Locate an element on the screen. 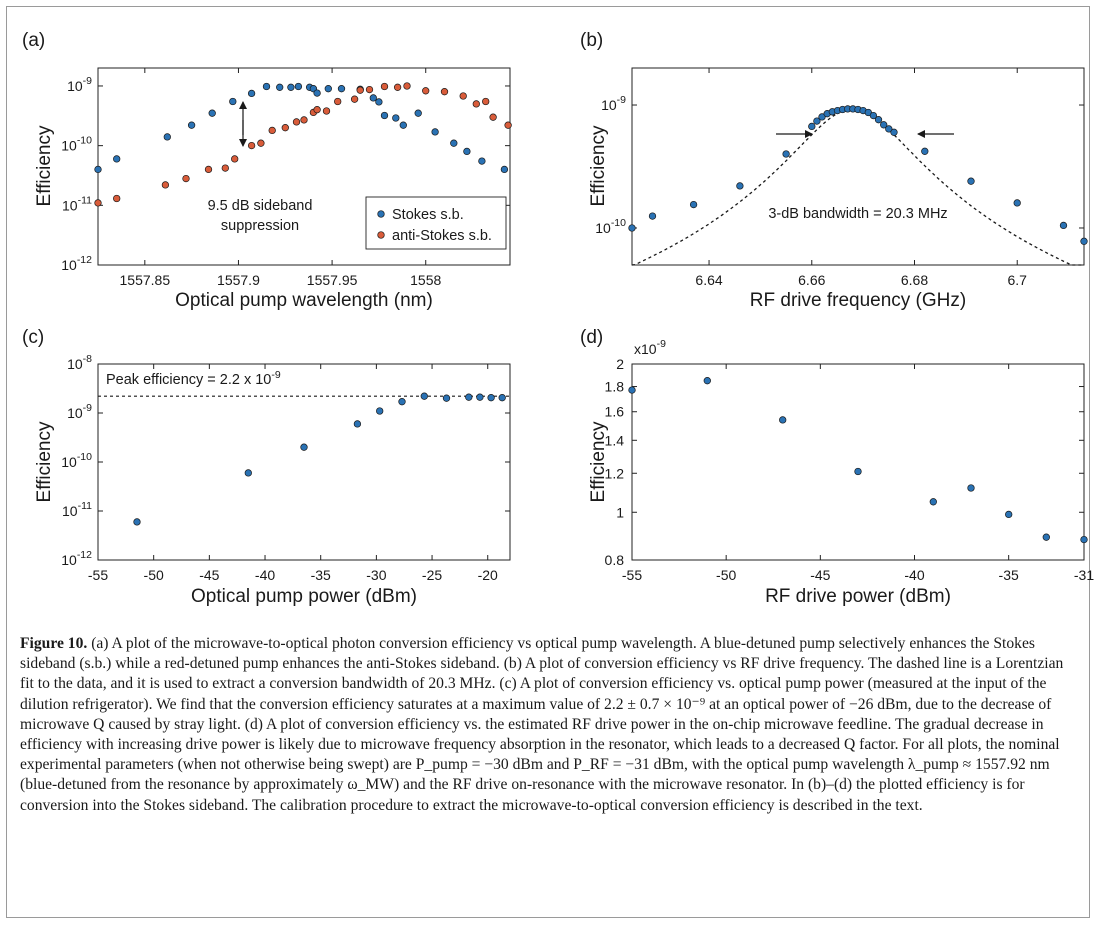 The width and height of the screenshot is (1098, 926). lorentzian-fit-line is located at coordinates (858, 187).